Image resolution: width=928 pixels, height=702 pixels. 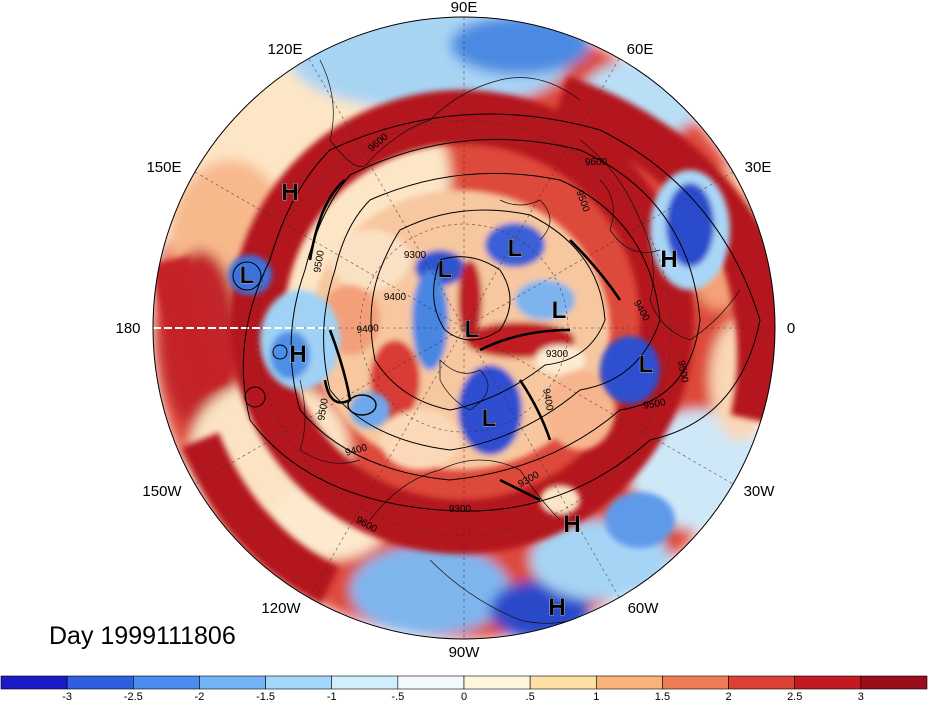 What do you see at coordinates (530, 696) in the screenshot?
I see `colorbar-tick-label: .5` at bounding box center [530, 696].